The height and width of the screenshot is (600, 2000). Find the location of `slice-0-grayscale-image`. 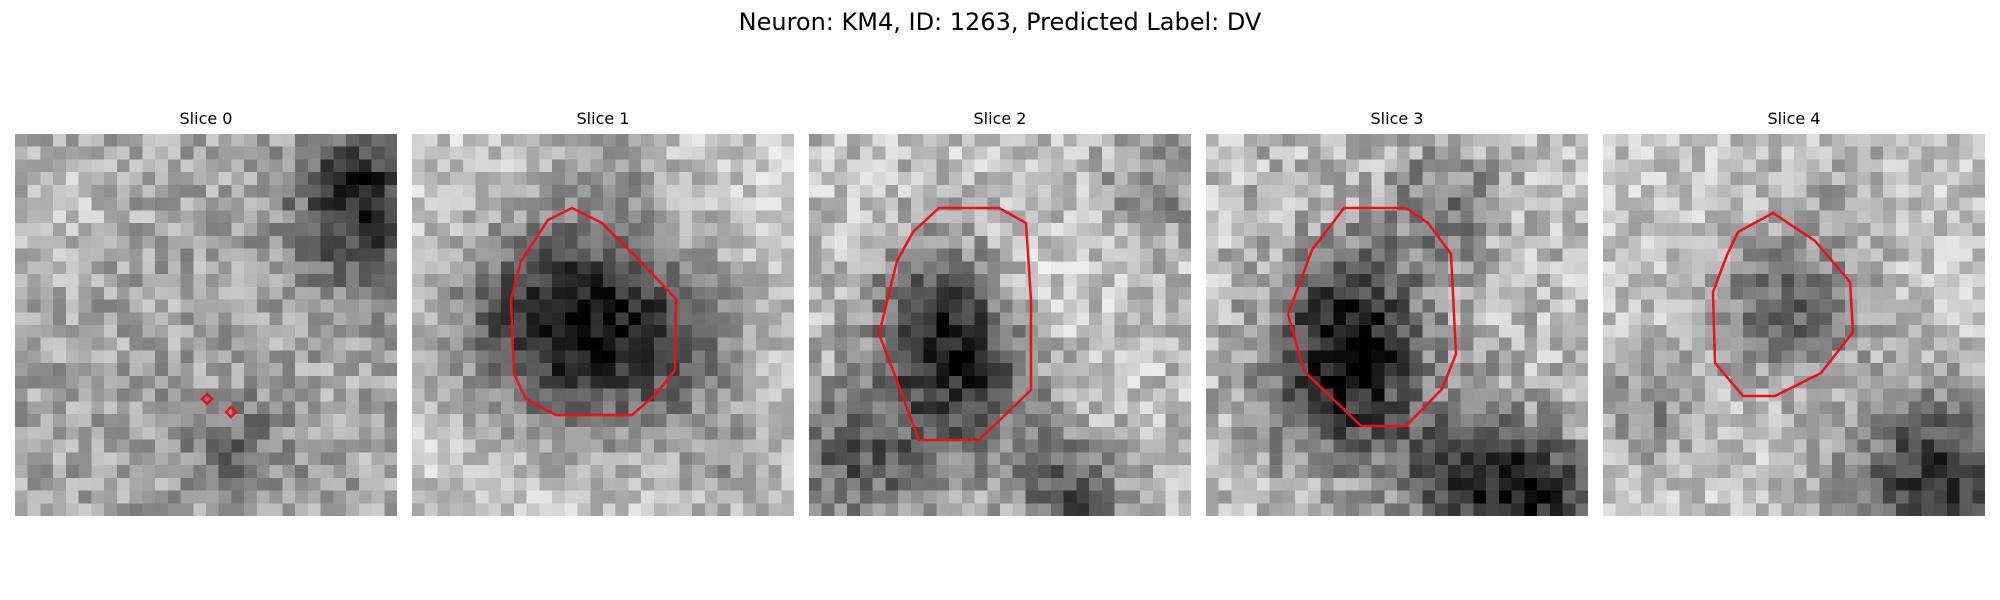

slice-0-grayscale-image is located at coordinates (206, 325).